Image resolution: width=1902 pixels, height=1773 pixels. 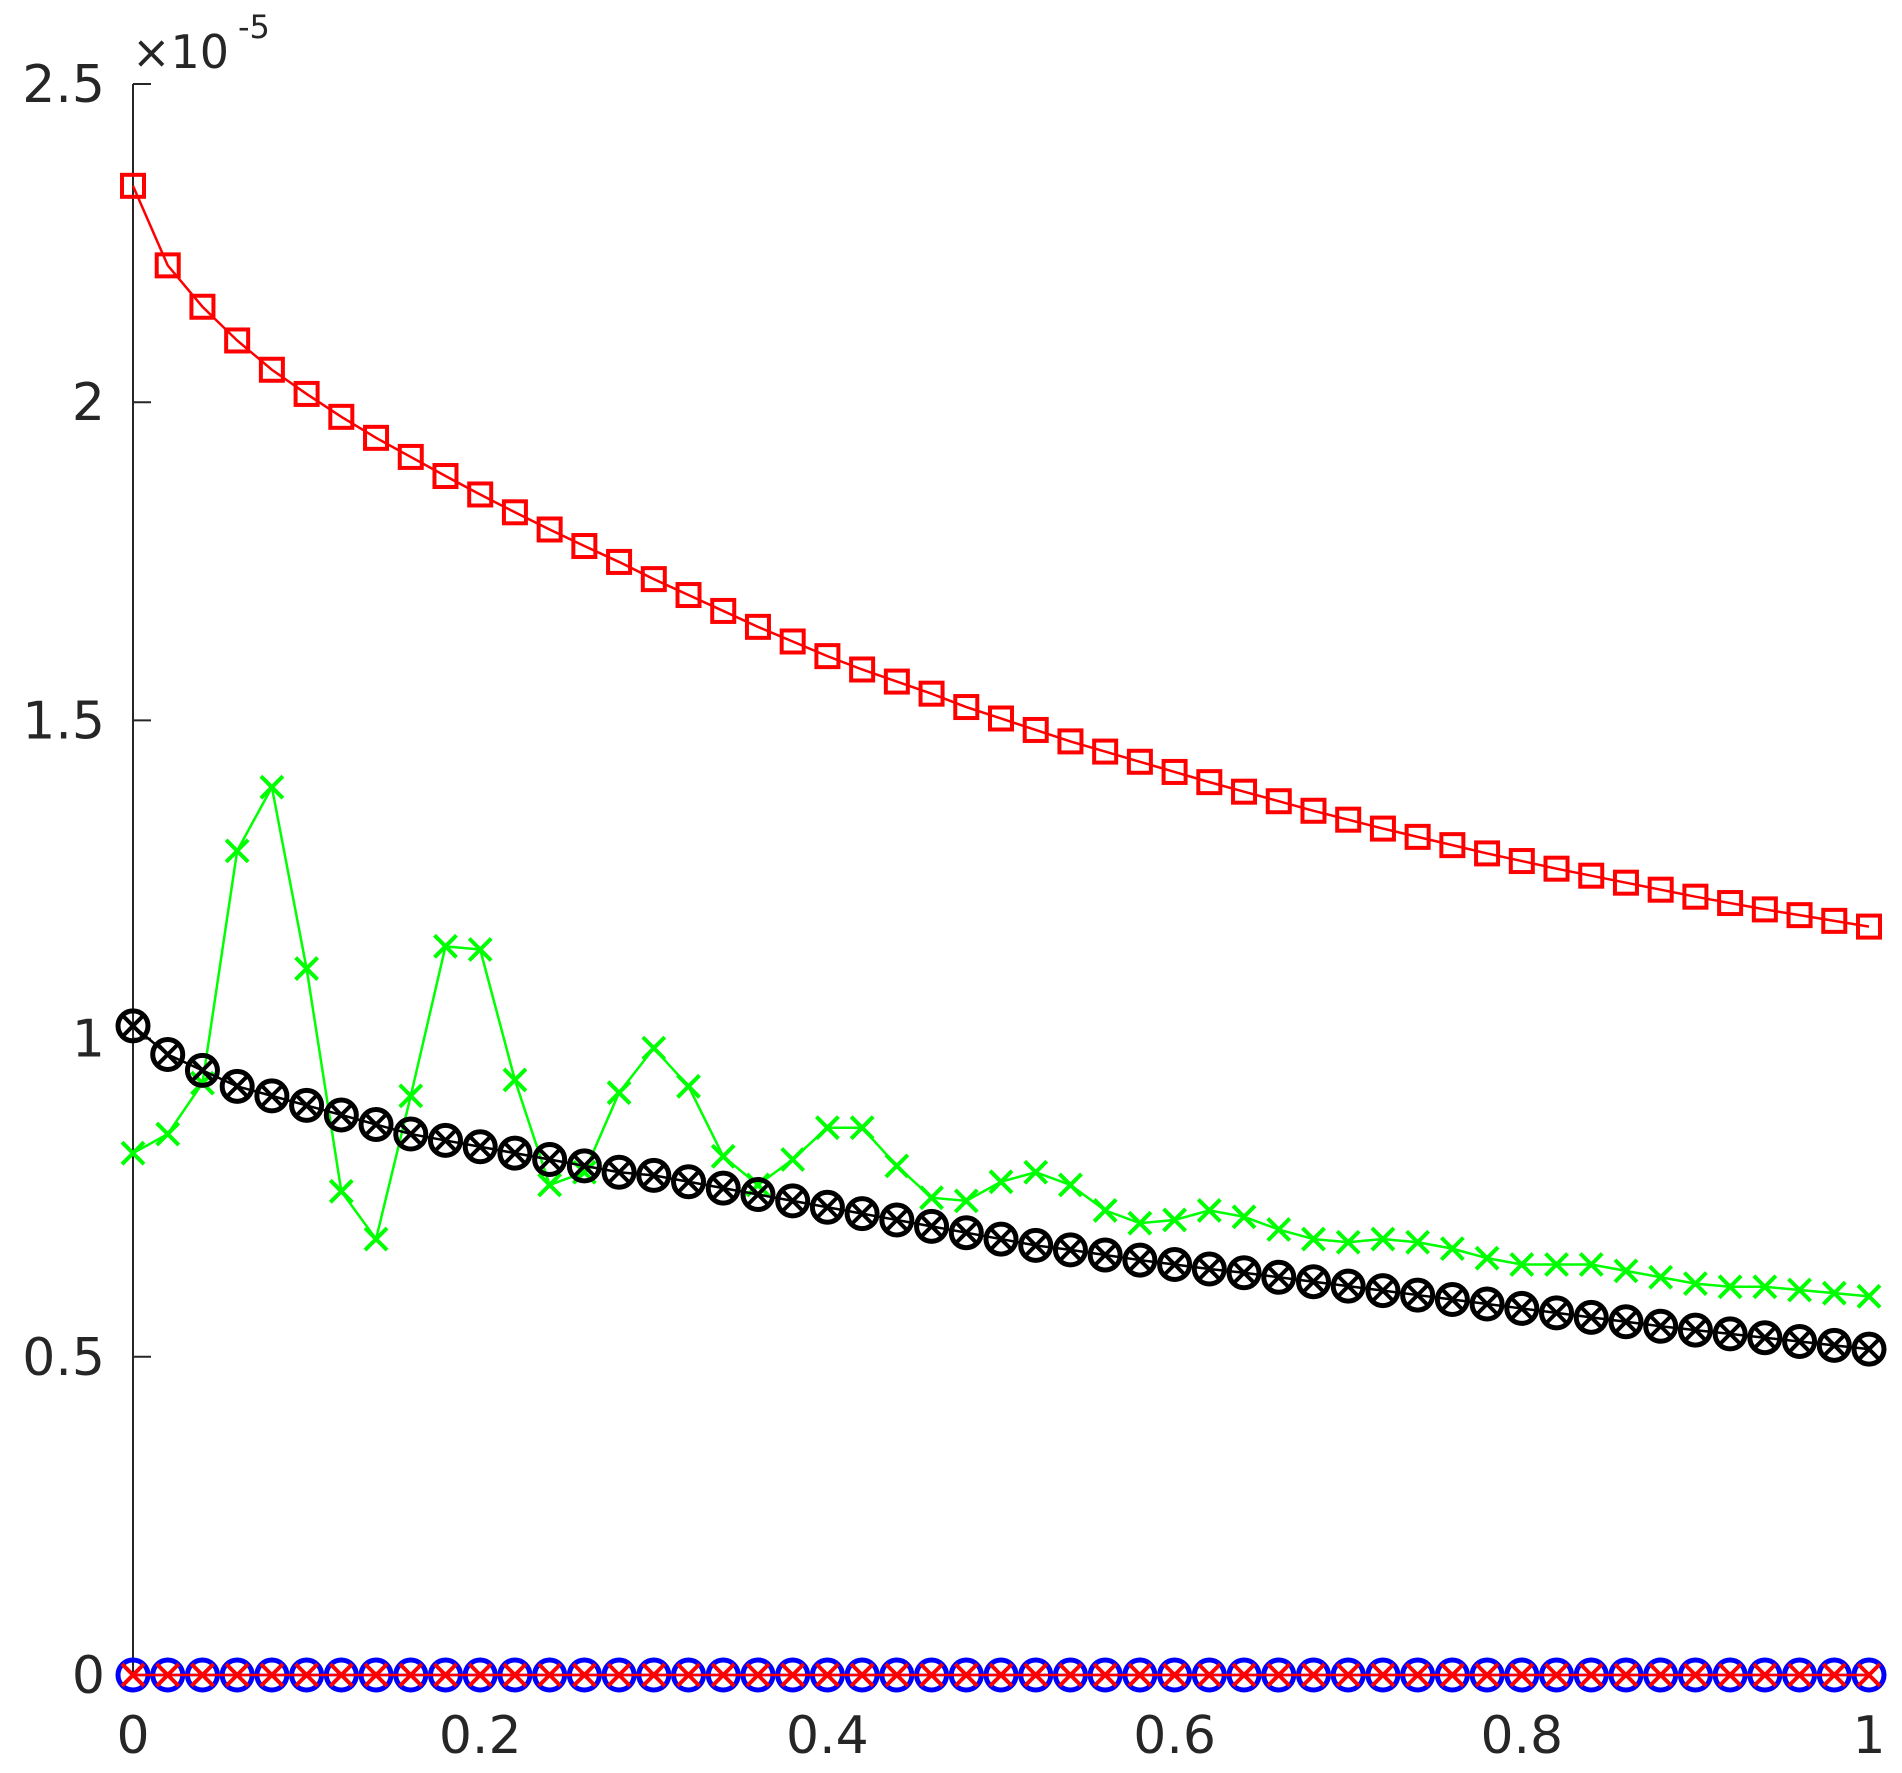 I want to click on y-tick-label: 1, so click(x=88, y=1040).